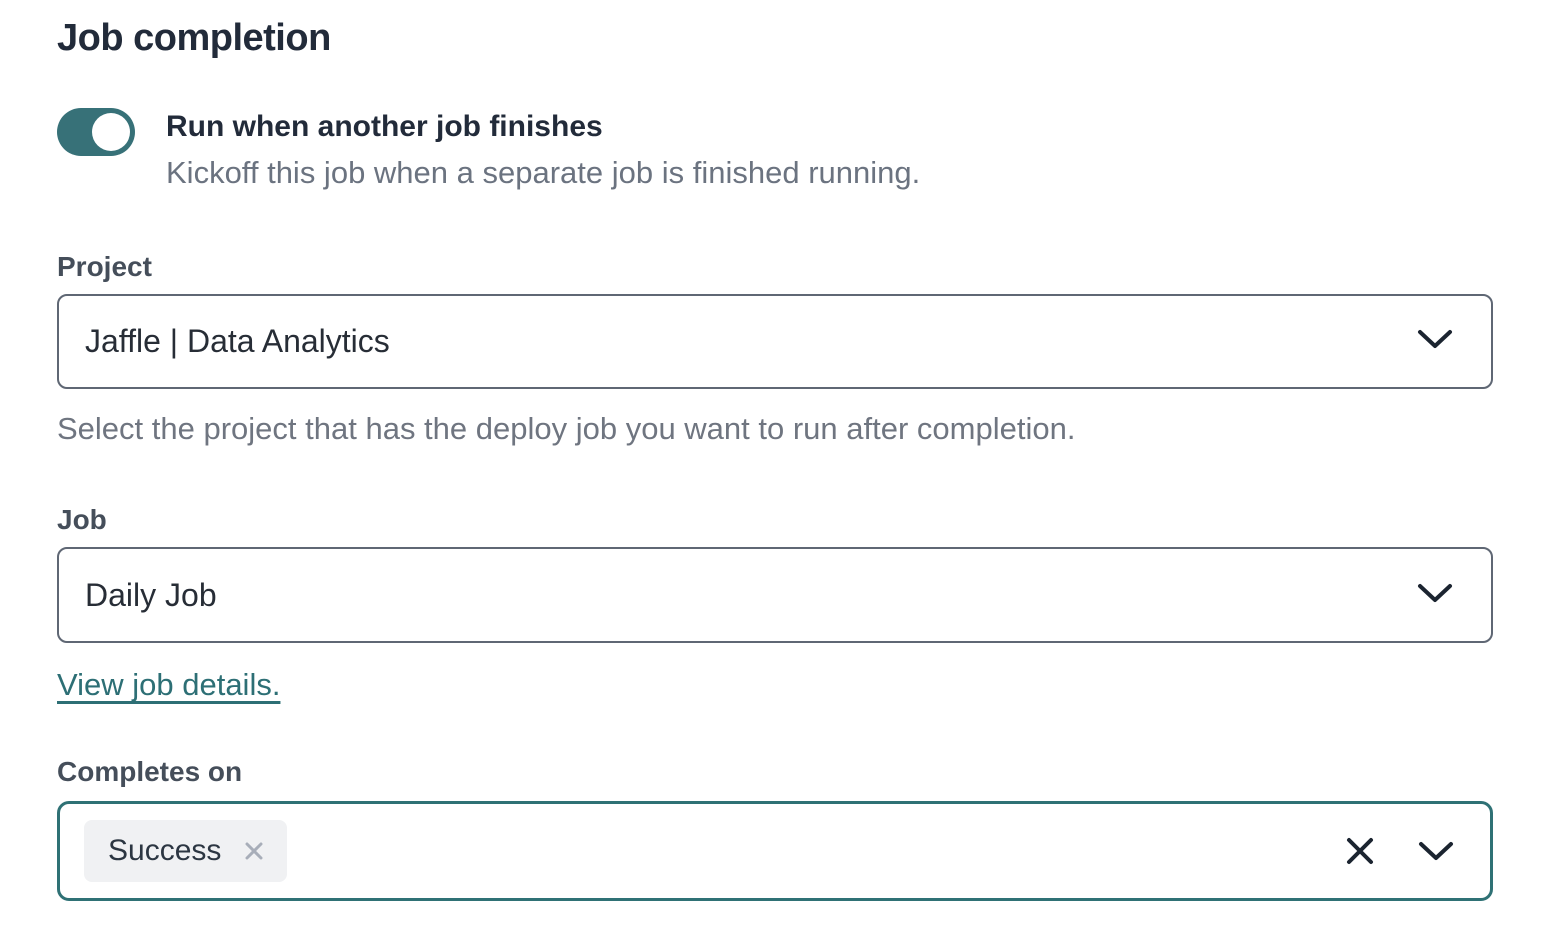  Describe the element at coordinates (254, 851) in the screenshot. I see `chip-remove-x-icon` at that location.